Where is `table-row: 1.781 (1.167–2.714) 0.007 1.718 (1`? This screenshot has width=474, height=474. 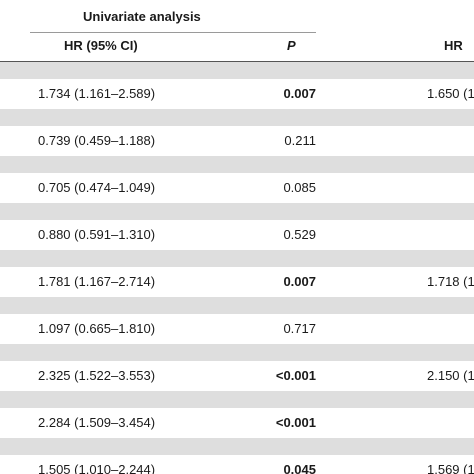 table-row: 1.781 (1.167–2.714) 0.007 1.718 (1 is located at coordinates (237, 282).